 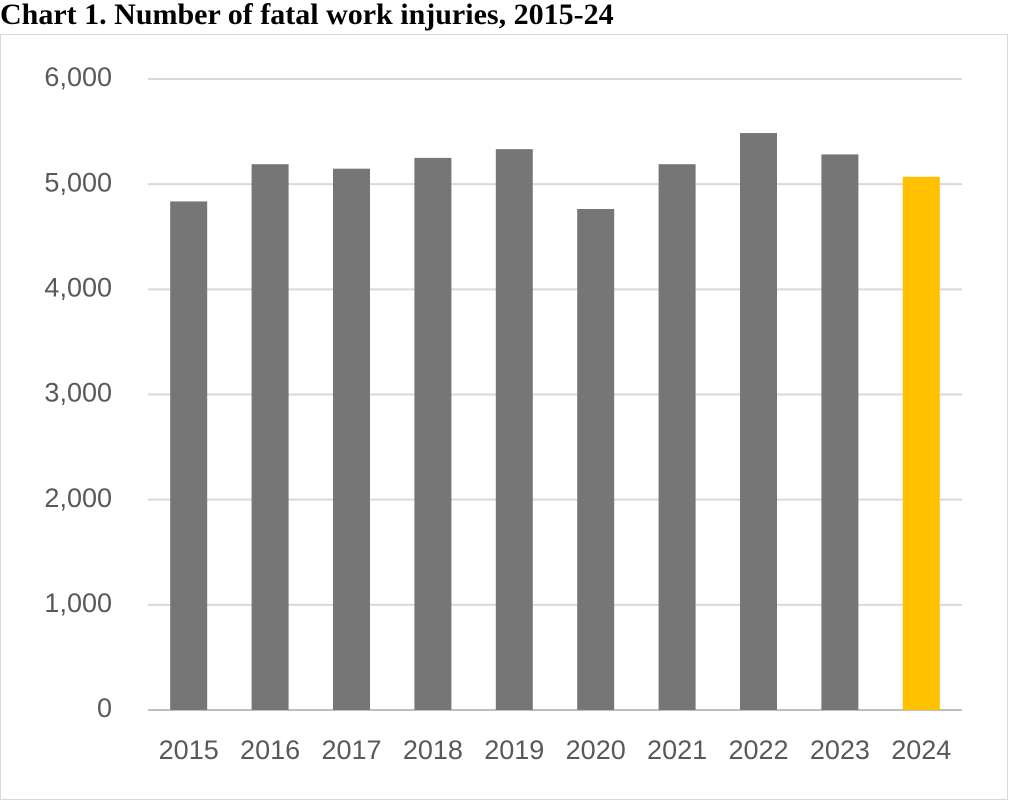 I want to click on x-tick-label: 2020, so click(x=596, y=750).